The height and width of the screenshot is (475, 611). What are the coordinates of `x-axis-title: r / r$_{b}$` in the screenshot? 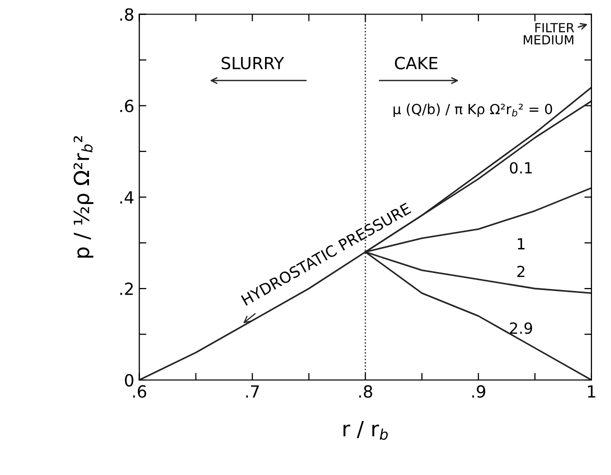 It's located at (366, 430).